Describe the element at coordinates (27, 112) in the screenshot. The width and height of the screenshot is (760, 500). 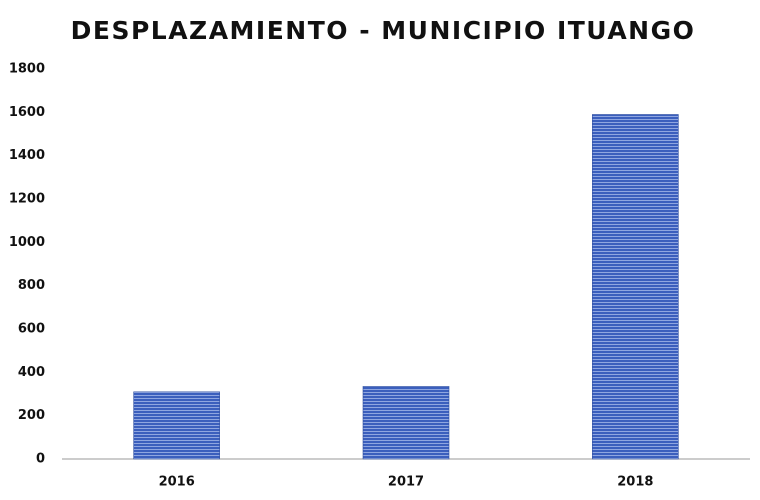
I see `y-tick-label: 1600` at that location.